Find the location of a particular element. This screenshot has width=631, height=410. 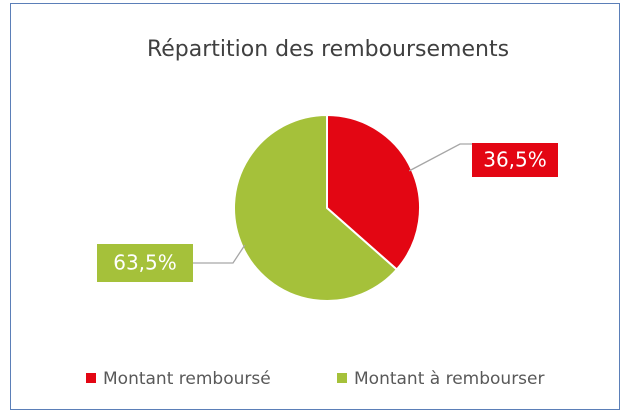

data-label: 36,5% is located at coordinates (515, 160).